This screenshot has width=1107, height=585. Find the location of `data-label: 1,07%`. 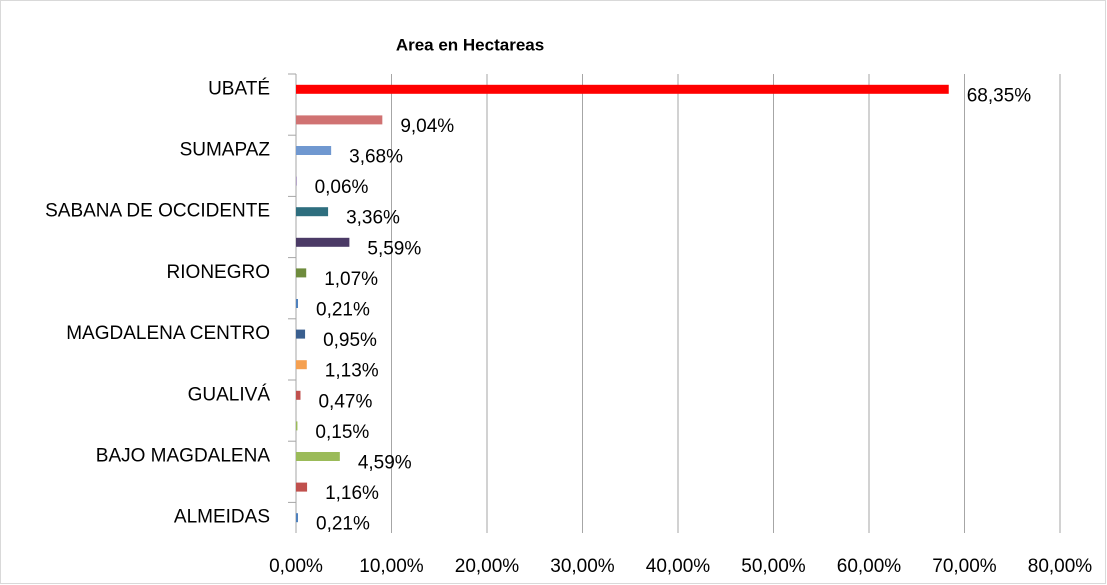

data-label: 1,07% is located at coordinates (351, 279).